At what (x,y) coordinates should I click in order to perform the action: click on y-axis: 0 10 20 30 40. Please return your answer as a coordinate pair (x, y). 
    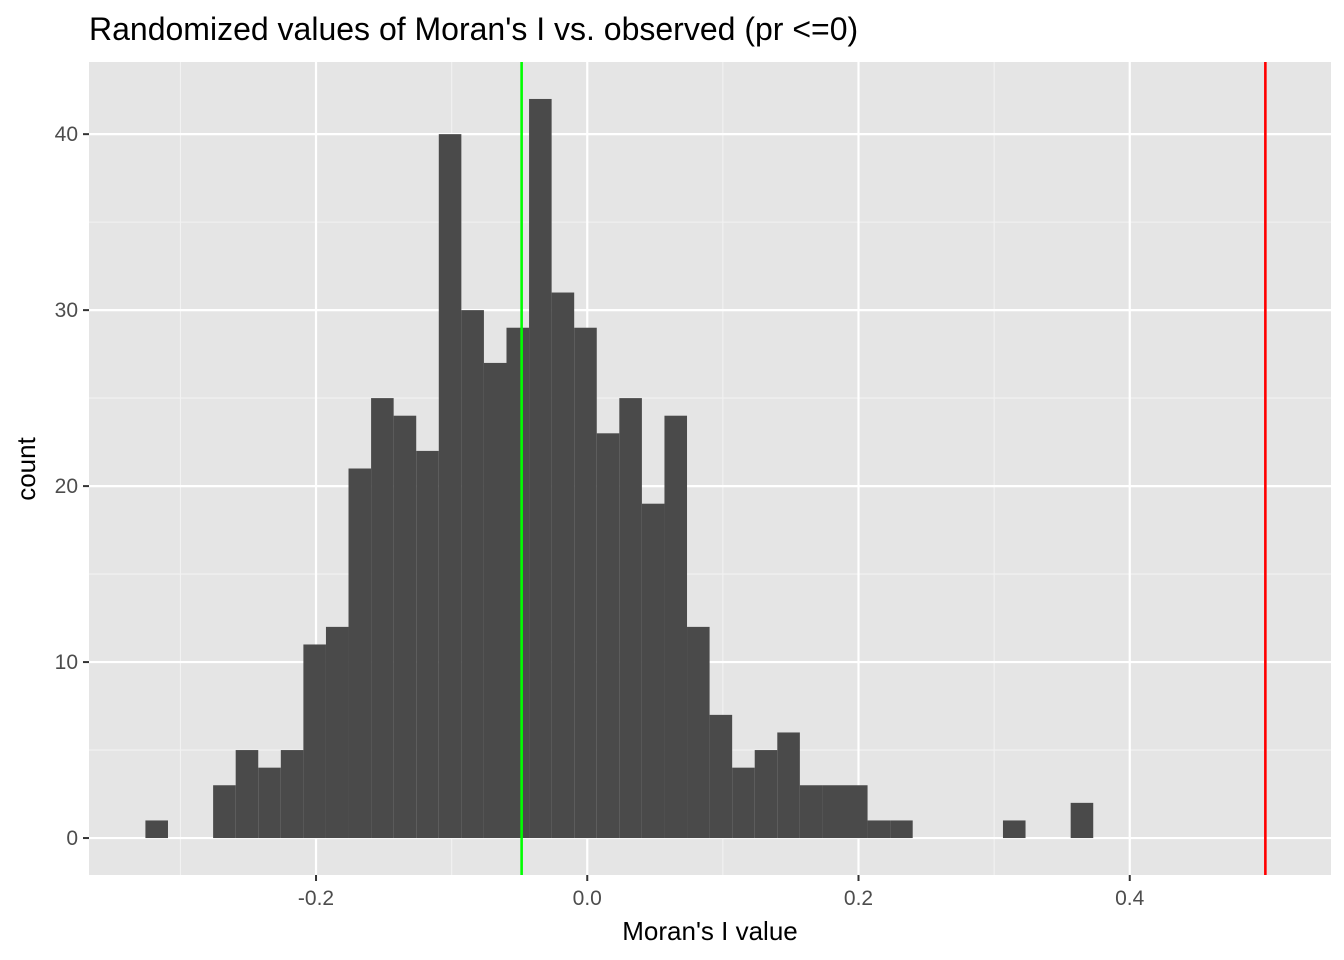
    Looking at the image, I should click on (72, 486).